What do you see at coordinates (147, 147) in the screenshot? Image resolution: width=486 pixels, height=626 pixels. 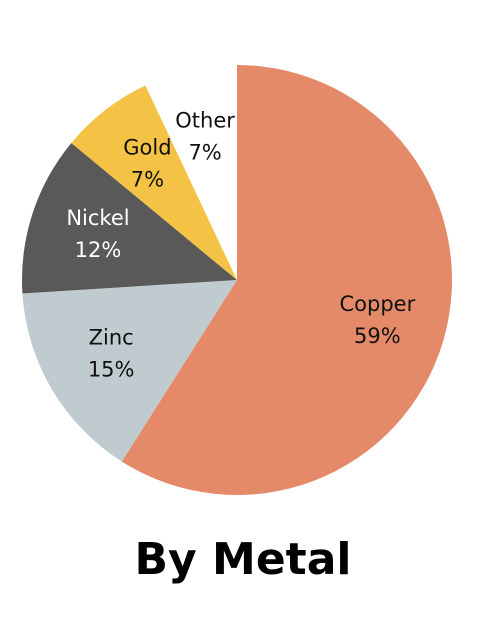 I see `slice-label: Gold` at bounding box center [147, 147].